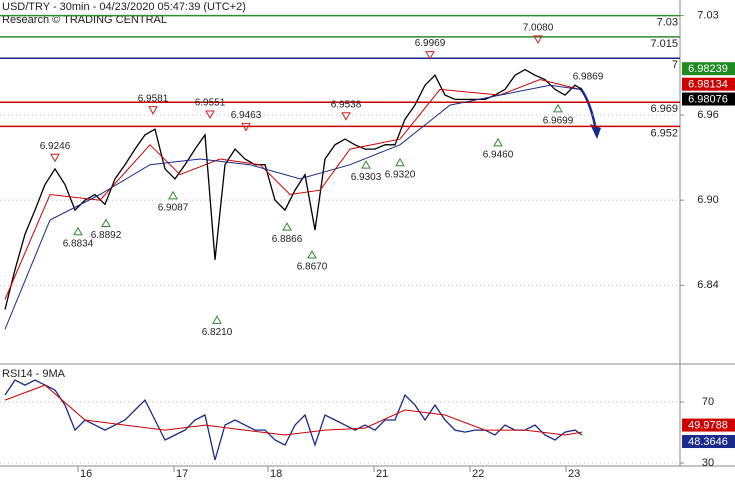  Describe the element at coordinates (708, 463) in the screenshot. I see `y-tick-label: 30` at that location.